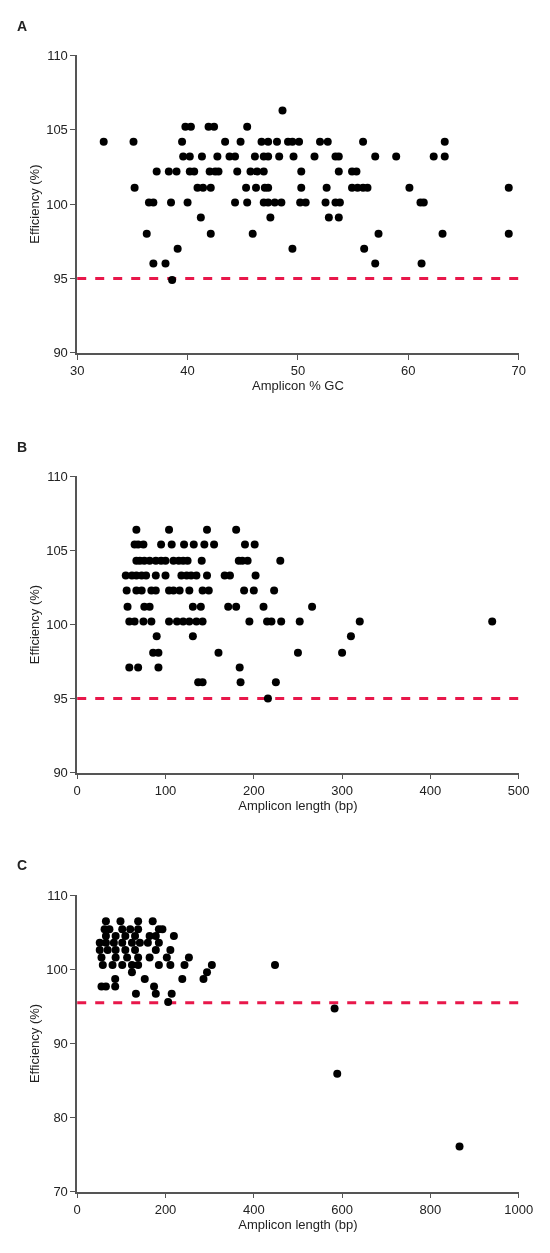 This screenshot has width=550, height=1253. I want to click on x-tick-label: 1000, so click(519, 1209).